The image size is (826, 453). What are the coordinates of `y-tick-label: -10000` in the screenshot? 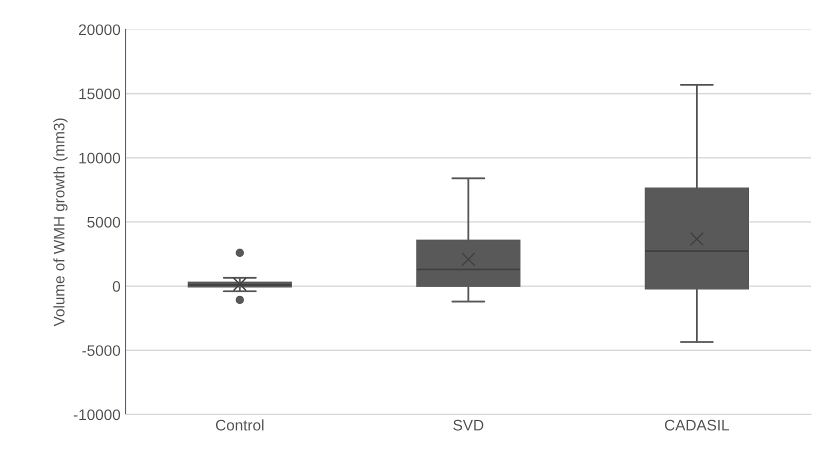 It's located at (97, 414).